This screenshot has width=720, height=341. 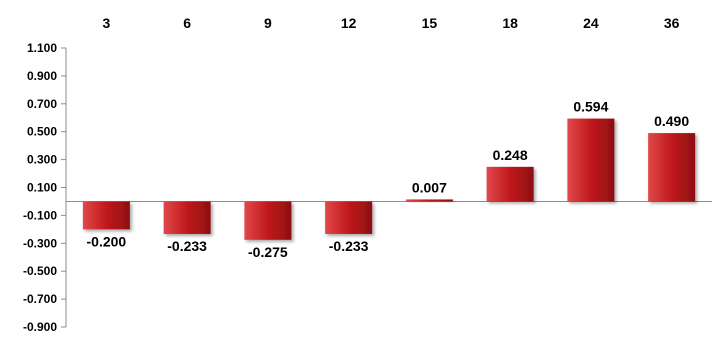 What do you see at coordinates (40, 299) in the screenshot?
I see `y-tick-label: -0.700` at bounding box center [40, 299].